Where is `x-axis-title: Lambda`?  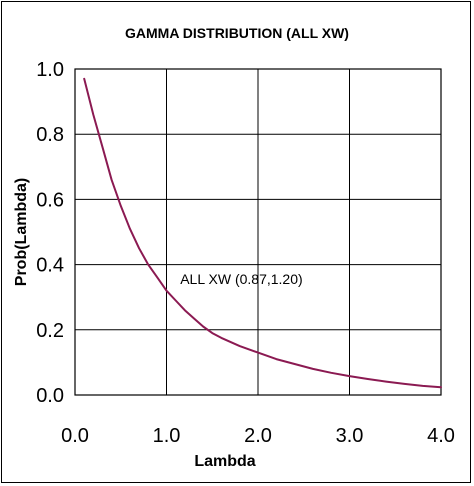
x-axis-title: Lambda is located at coordinates (224, 461).